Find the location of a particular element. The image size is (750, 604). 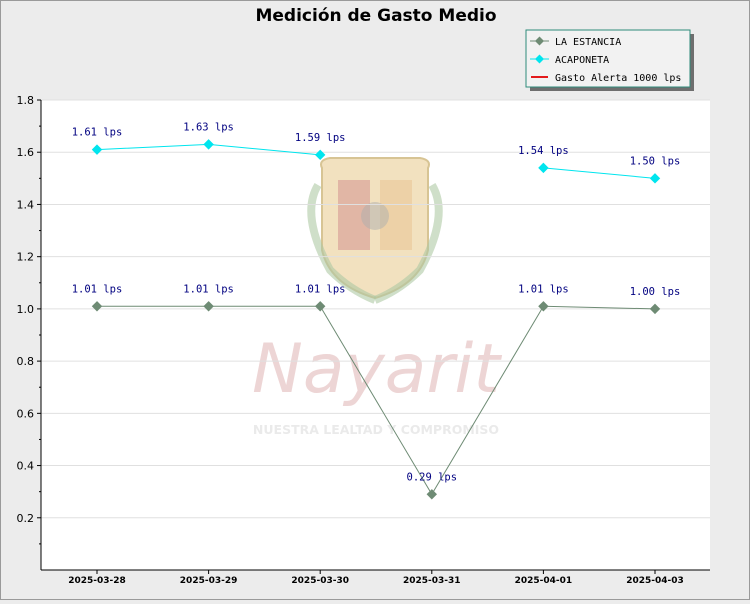

y-tick-label: 0.6 is located at coordinates (26, 413).